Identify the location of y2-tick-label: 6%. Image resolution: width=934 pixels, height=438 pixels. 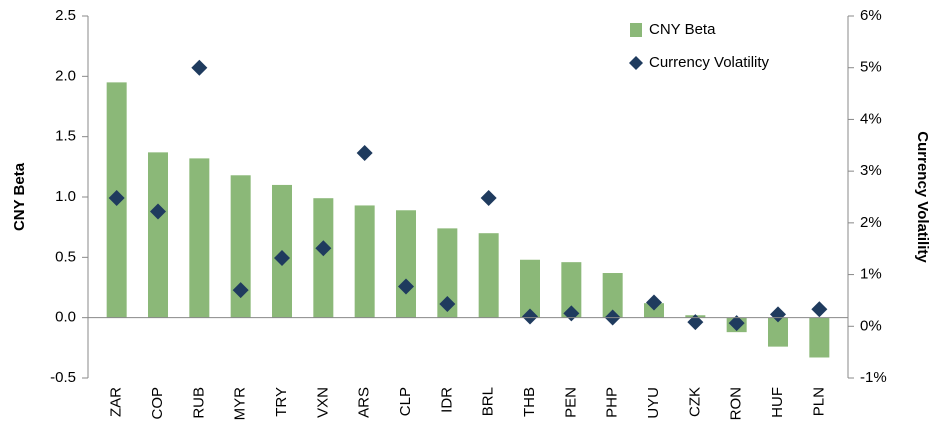
(871, 15).